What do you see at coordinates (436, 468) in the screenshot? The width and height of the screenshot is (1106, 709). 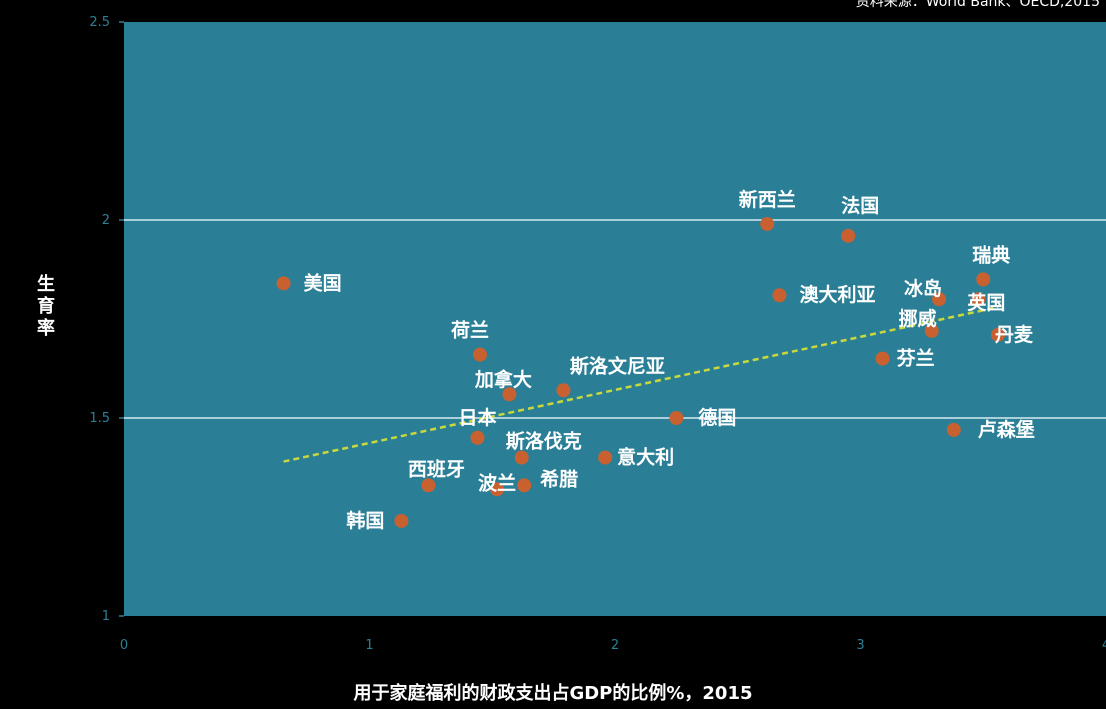 I see `point-label: 西班牙` at bounding box center [436, 468].